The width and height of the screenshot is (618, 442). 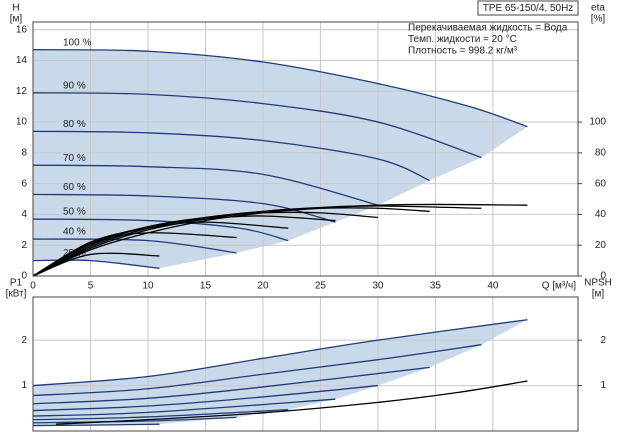 I want to click on y-tick-label: 8, so click(x=24, y=152).